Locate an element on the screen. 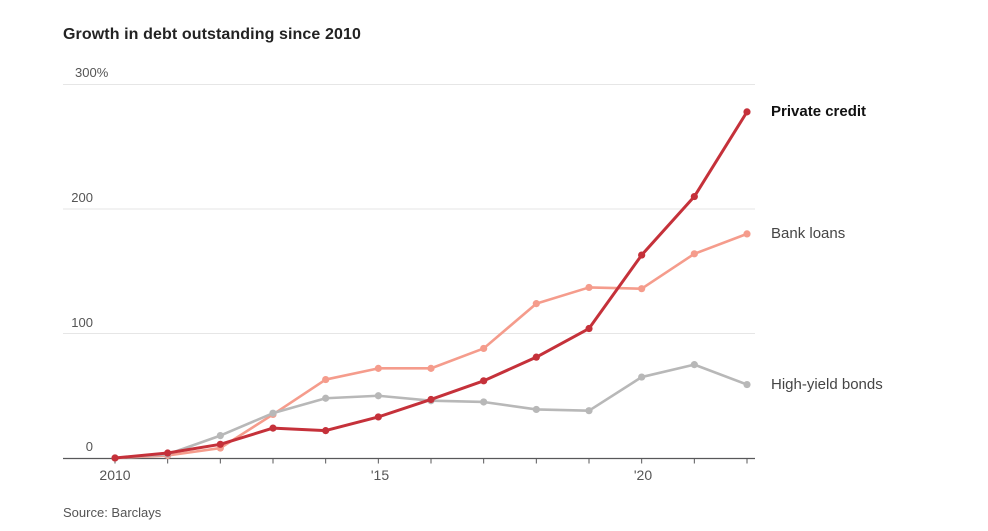 The width and height of the screenshot is (988, 531). x-axis-tick-2010: 2010 is located at coordinates (115, 475).